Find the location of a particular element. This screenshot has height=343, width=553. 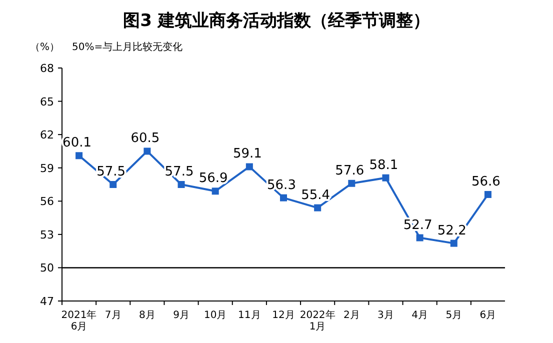

data-label: 55.4 is located at coordinates (315, 195).